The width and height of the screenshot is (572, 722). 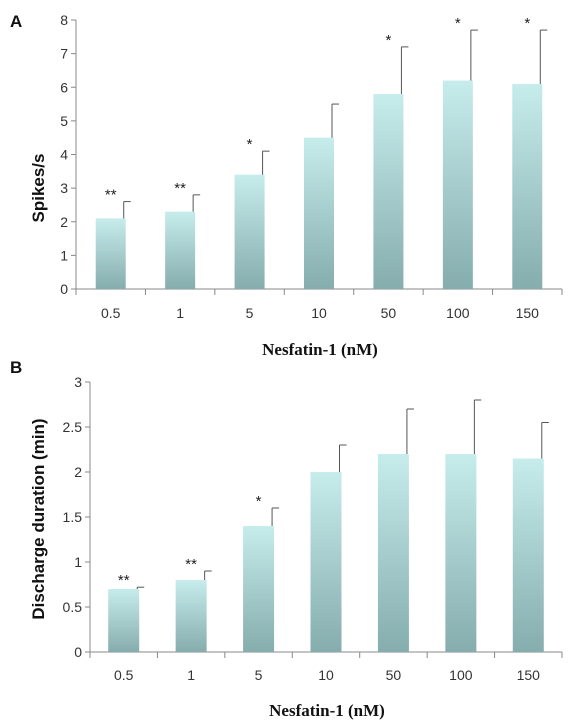 I want to click on panel-b-y-tick-label: 3, so click(x=78, y=382).